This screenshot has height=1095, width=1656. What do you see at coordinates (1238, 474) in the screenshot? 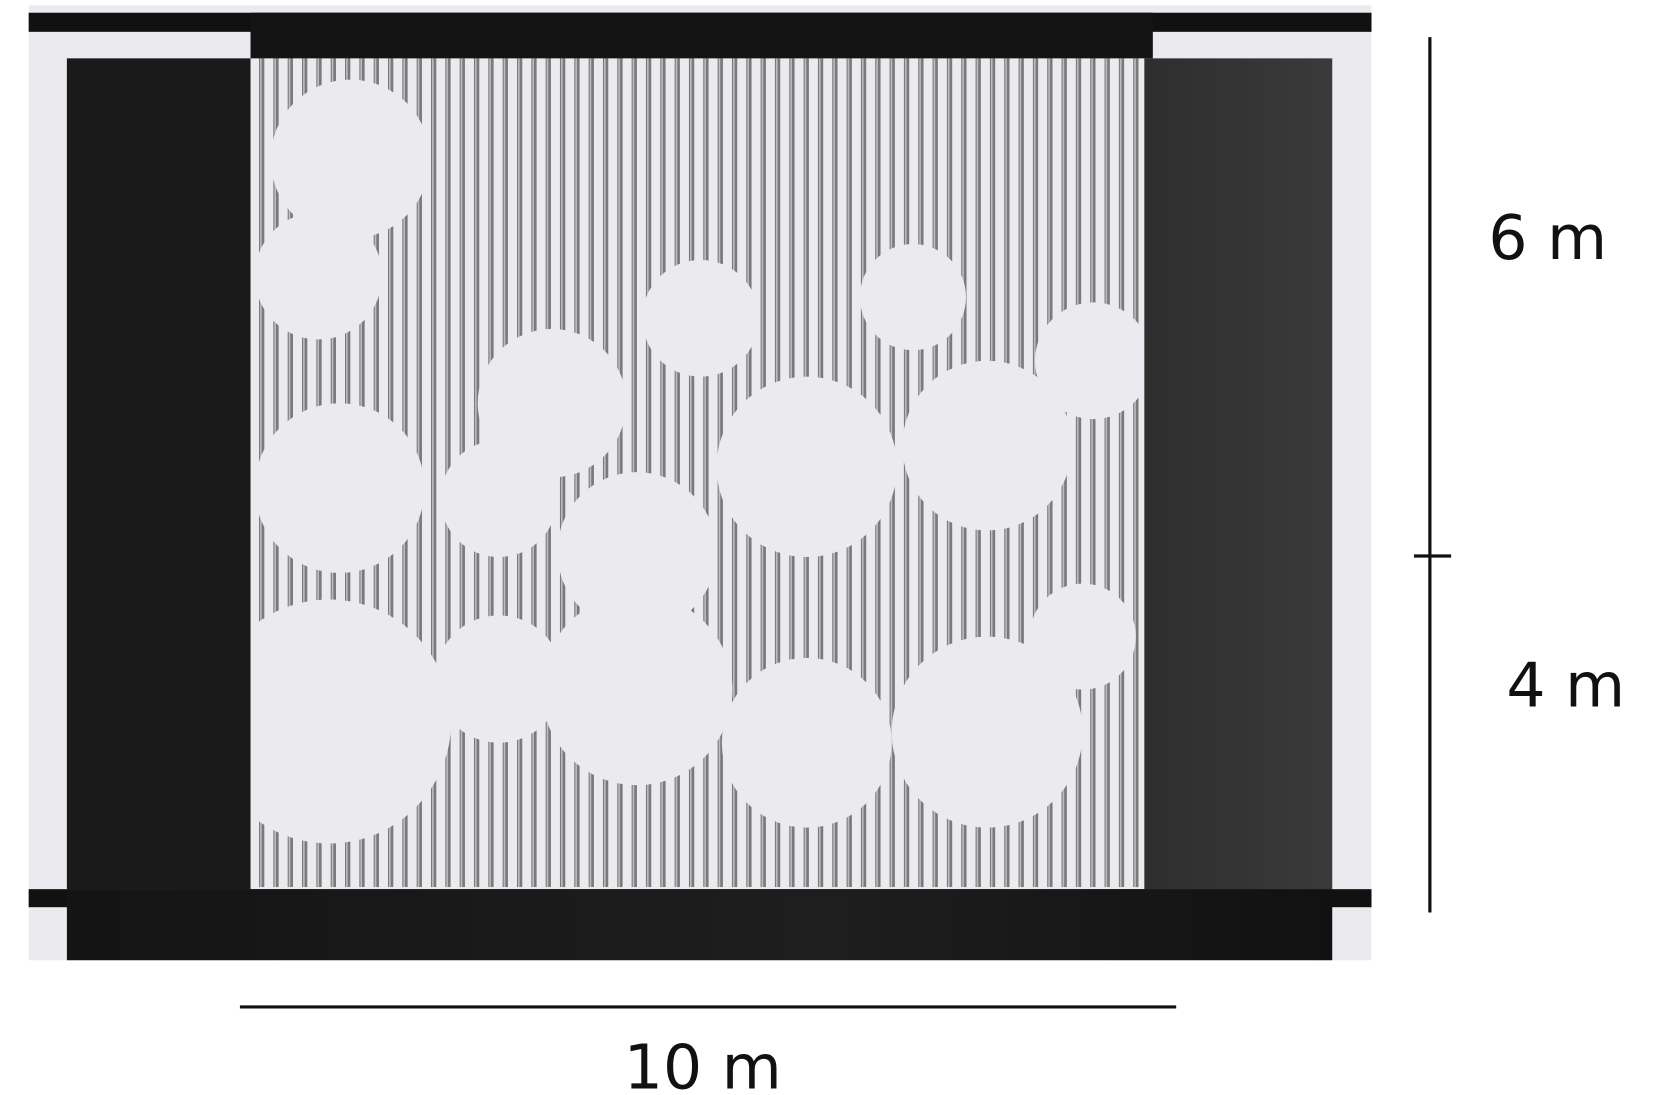
I see `right-panel` at bounding box center [1238, 474].